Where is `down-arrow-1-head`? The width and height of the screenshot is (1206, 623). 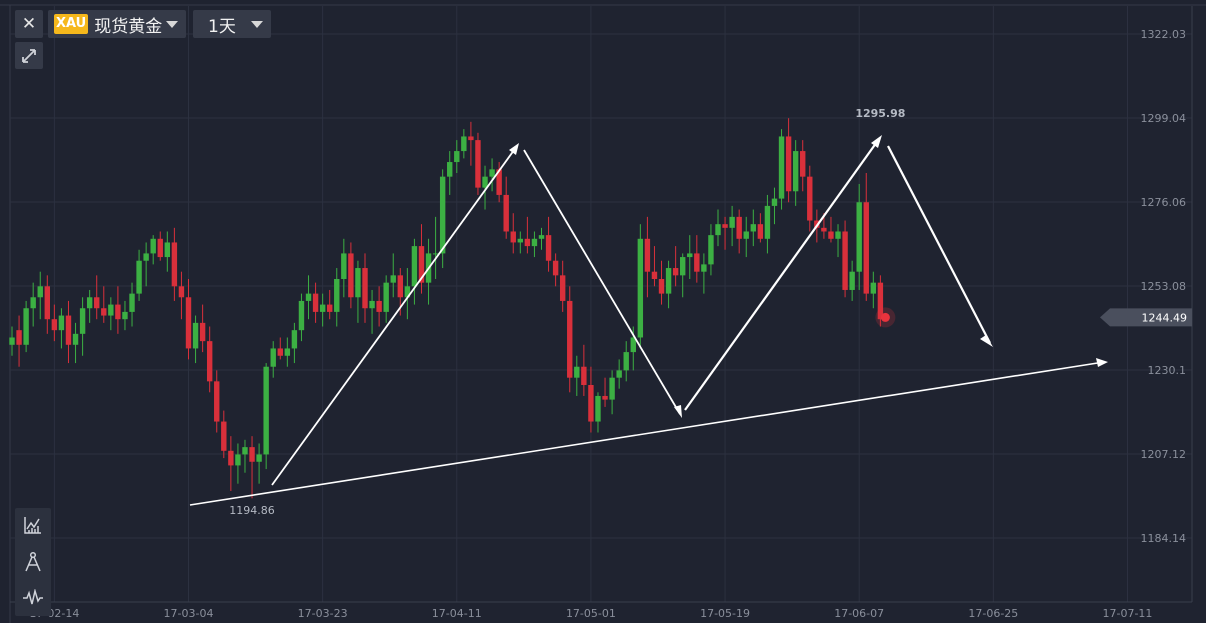
down-arrow-1-head is located at coordinates (678, 411).